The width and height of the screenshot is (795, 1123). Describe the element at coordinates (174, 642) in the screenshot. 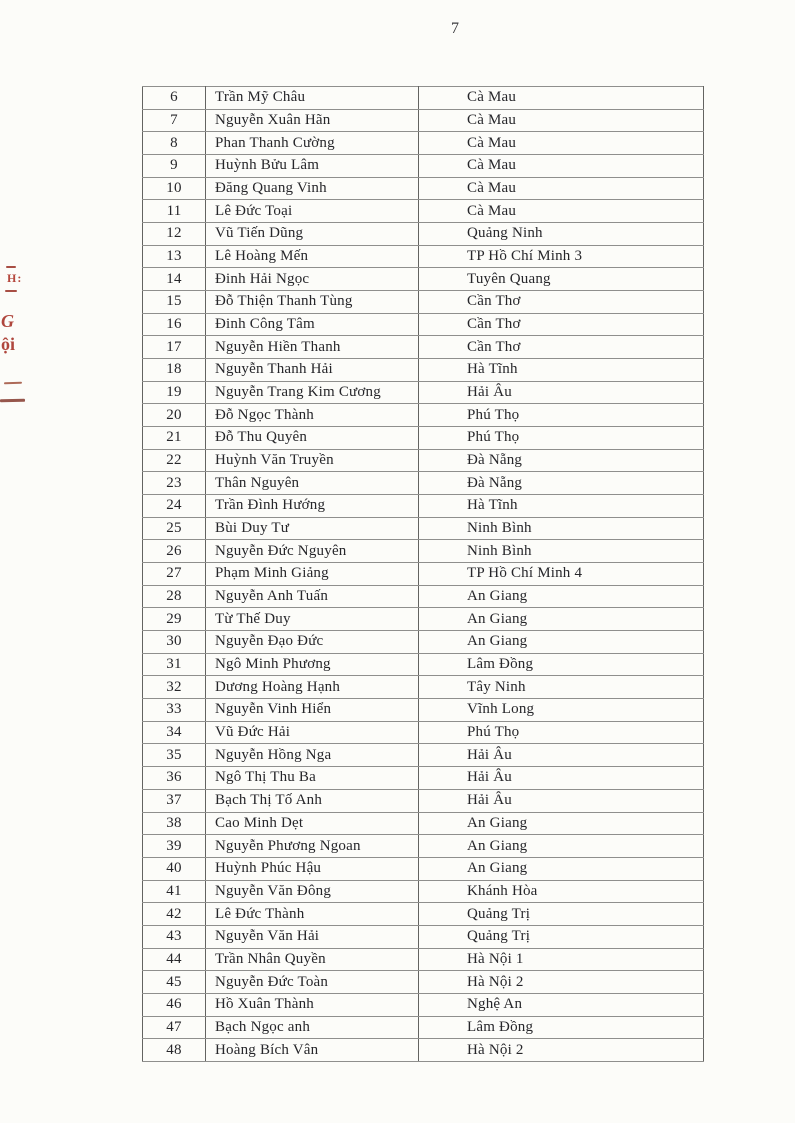

I see `row-number-cell: 30` at that location.